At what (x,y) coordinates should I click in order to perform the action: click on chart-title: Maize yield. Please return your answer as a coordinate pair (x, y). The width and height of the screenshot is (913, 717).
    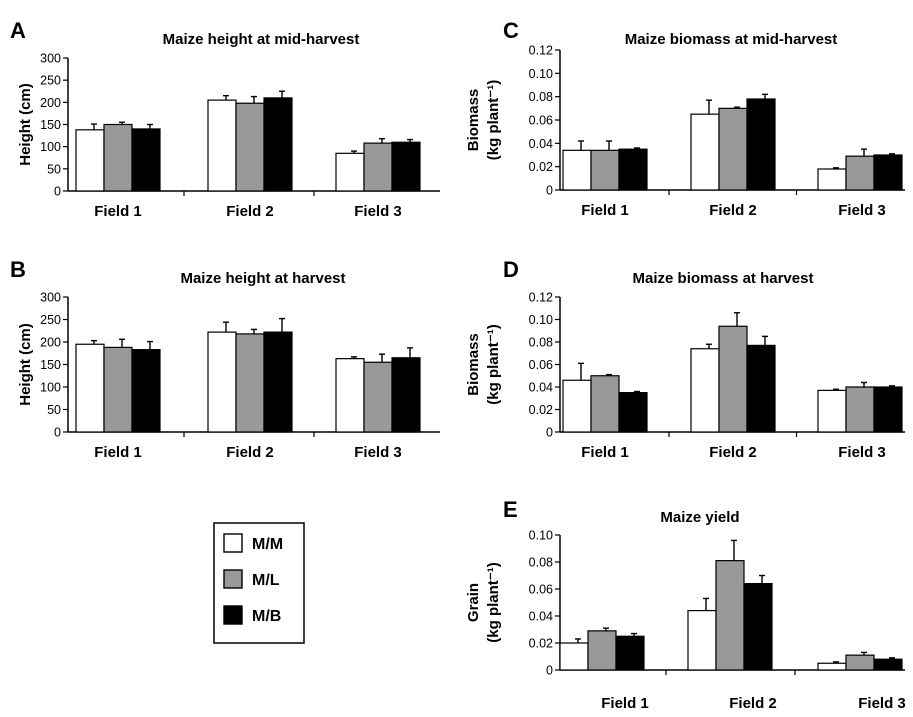
    Looking at the image, I should click on (699, 517).